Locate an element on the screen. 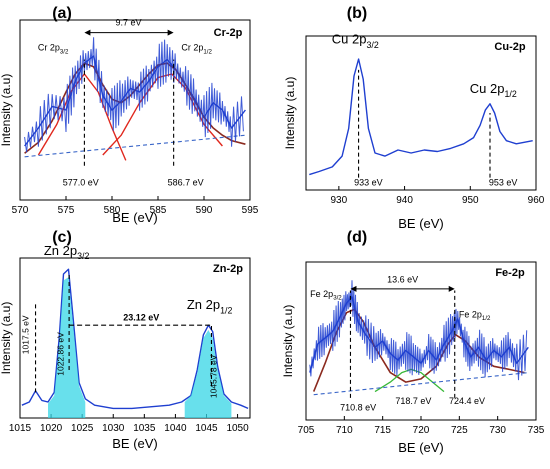  x-tick-label: 1020 is located at coordinates (51, 428).